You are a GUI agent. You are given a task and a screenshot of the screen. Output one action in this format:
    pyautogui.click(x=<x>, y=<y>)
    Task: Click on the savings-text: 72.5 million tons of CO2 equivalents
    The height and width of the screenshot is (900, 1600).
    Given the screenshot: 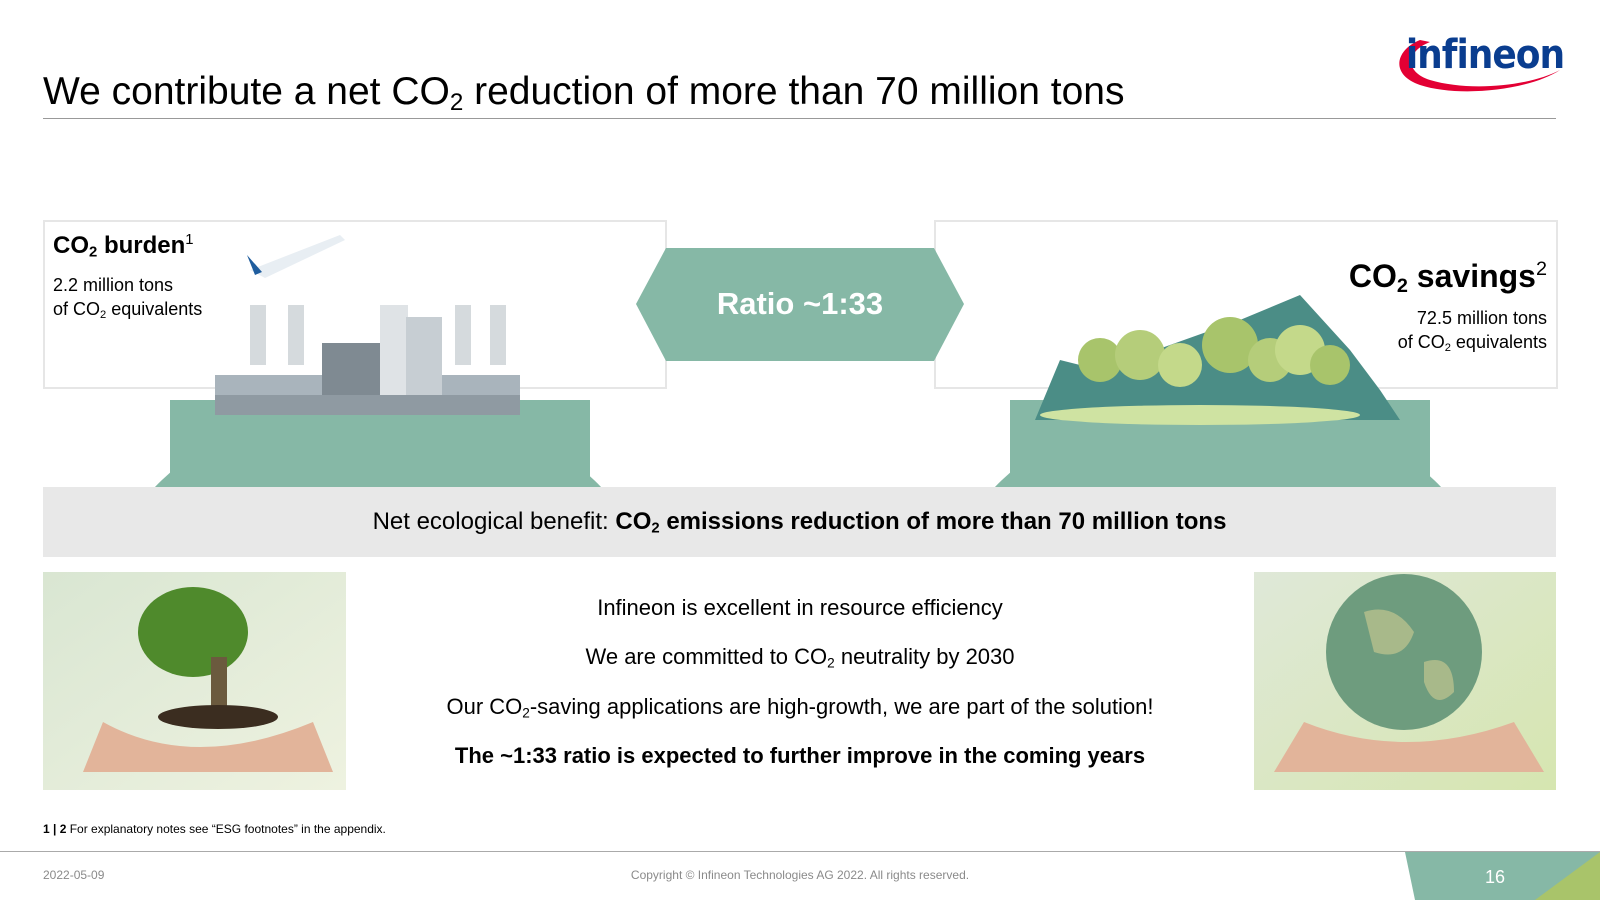 What is the action you would take?
    pyautogui.click(x=1472, y=333)
    